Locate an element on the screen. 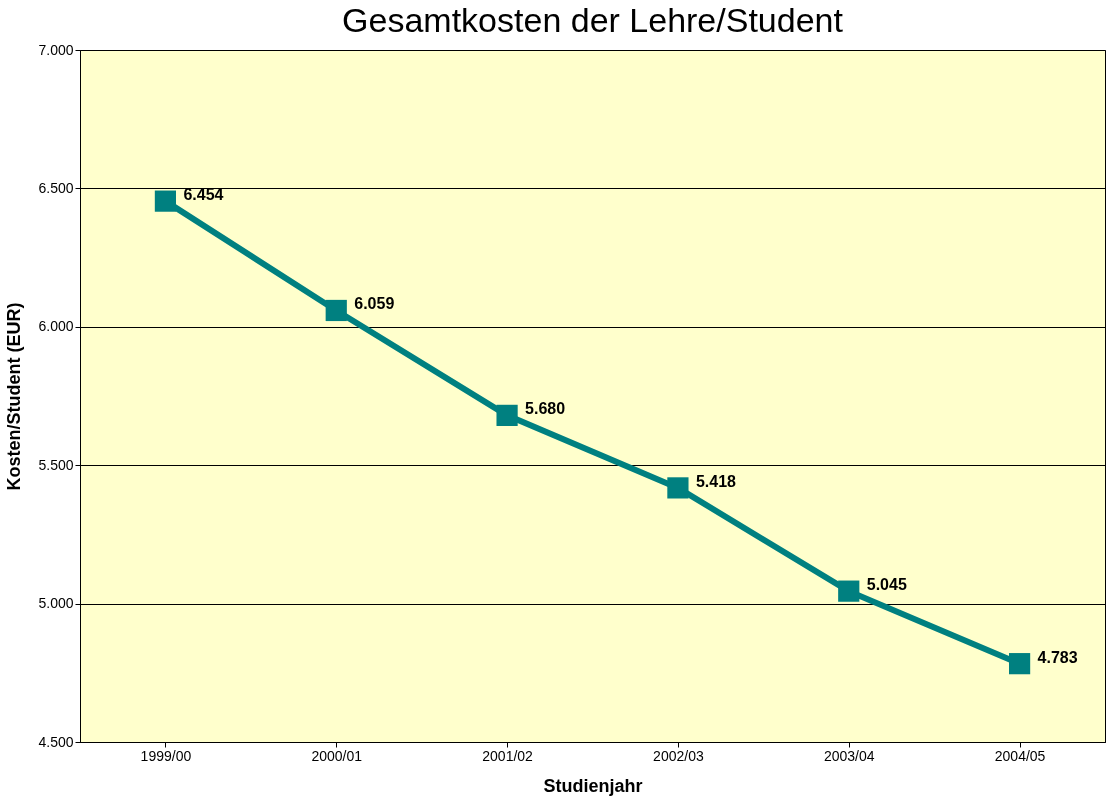 The width and height of the screenshot is (1118, 809). data-label: 4.783 is located at coordinates (1057, 657).